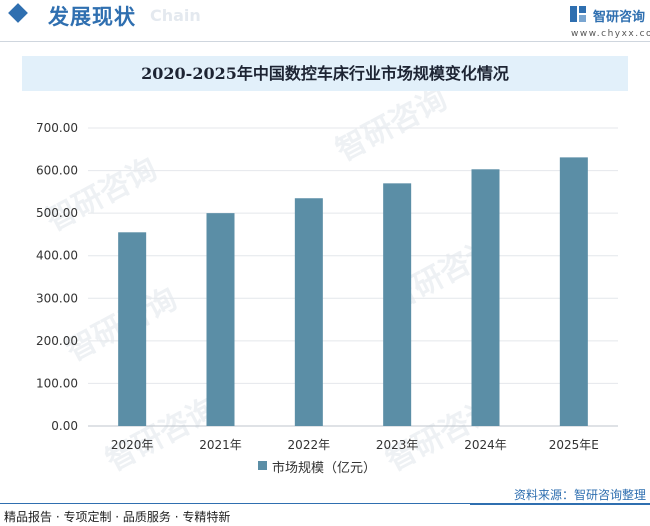 This screenshot has height=526, width=650. Describe the element at coordinates (57, 298) in the screenshot. I see `y-tick-label: 300.00` at that location.